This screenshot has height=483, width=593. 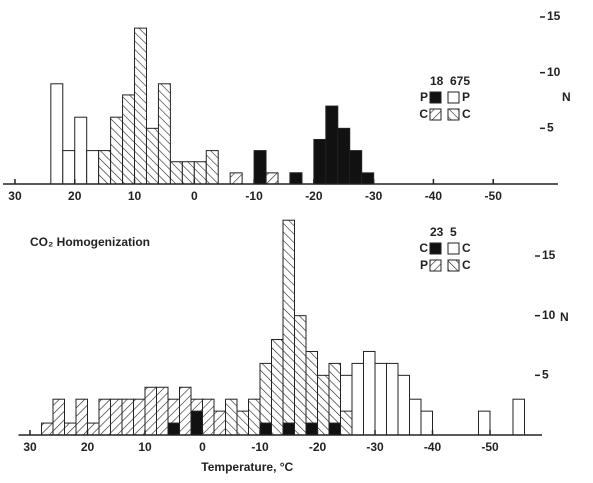 What do you see at coordinates (453, 232) in the screenshot?
I see `legend-count: 5` at bounding box center [453, 232].